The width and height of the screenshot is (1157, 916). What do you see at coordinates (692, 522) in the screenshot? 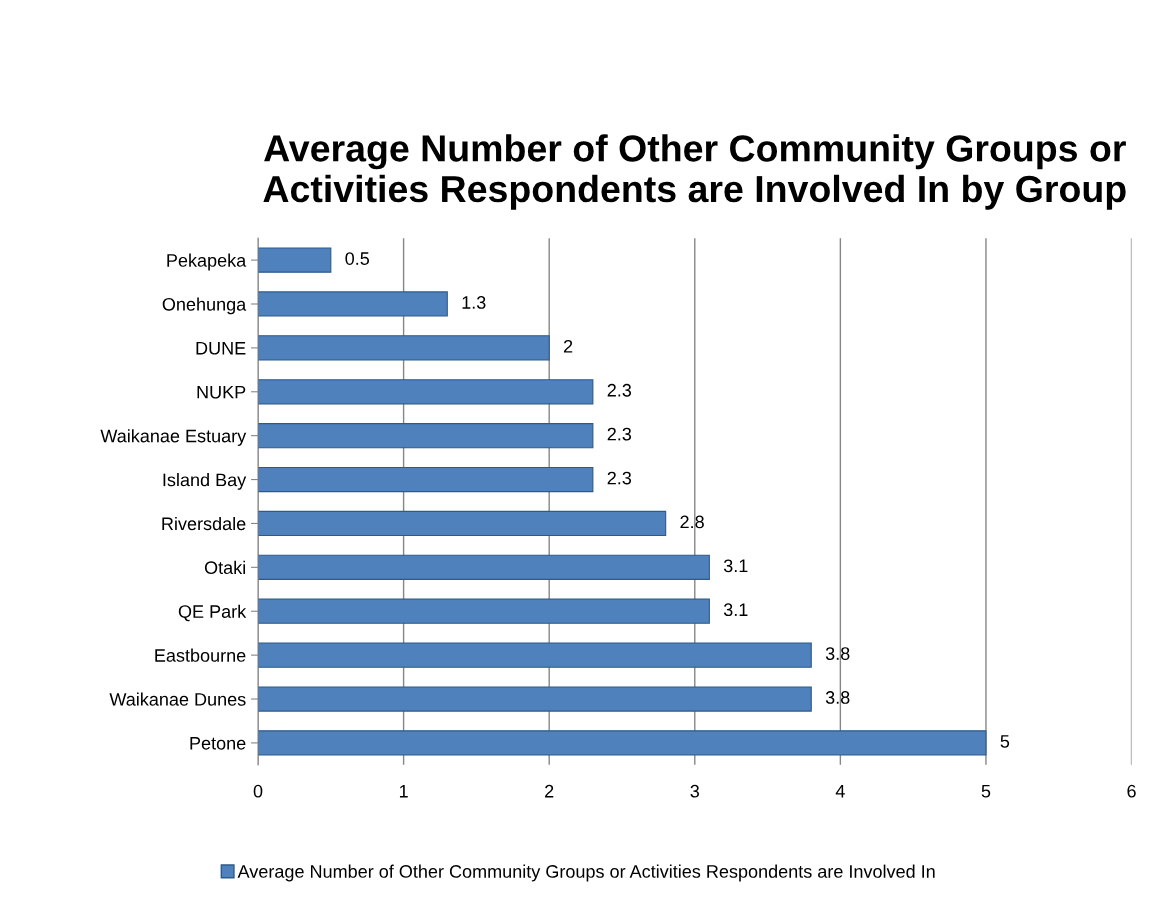
I see `data-label: 2.8` at bounding box center [692, 522].